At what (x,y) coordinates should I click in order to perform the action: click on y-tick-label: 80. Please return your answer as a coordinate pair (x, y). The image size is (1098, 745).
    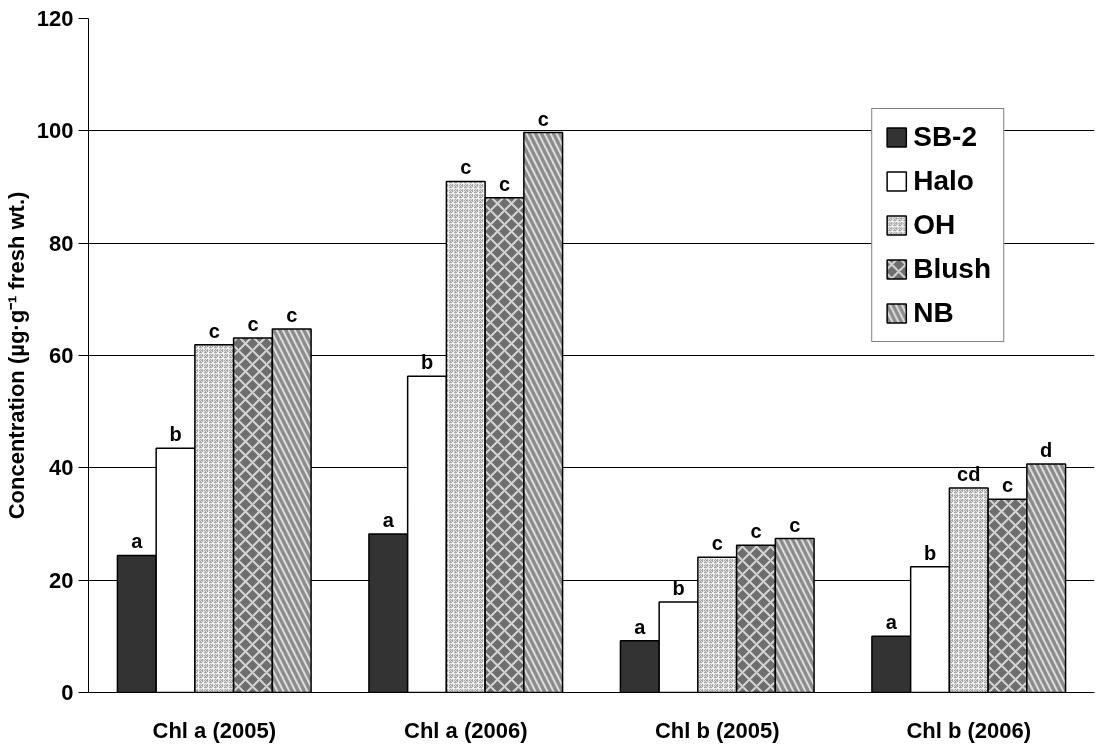
    Looking at the image, I should click on (61, 243).